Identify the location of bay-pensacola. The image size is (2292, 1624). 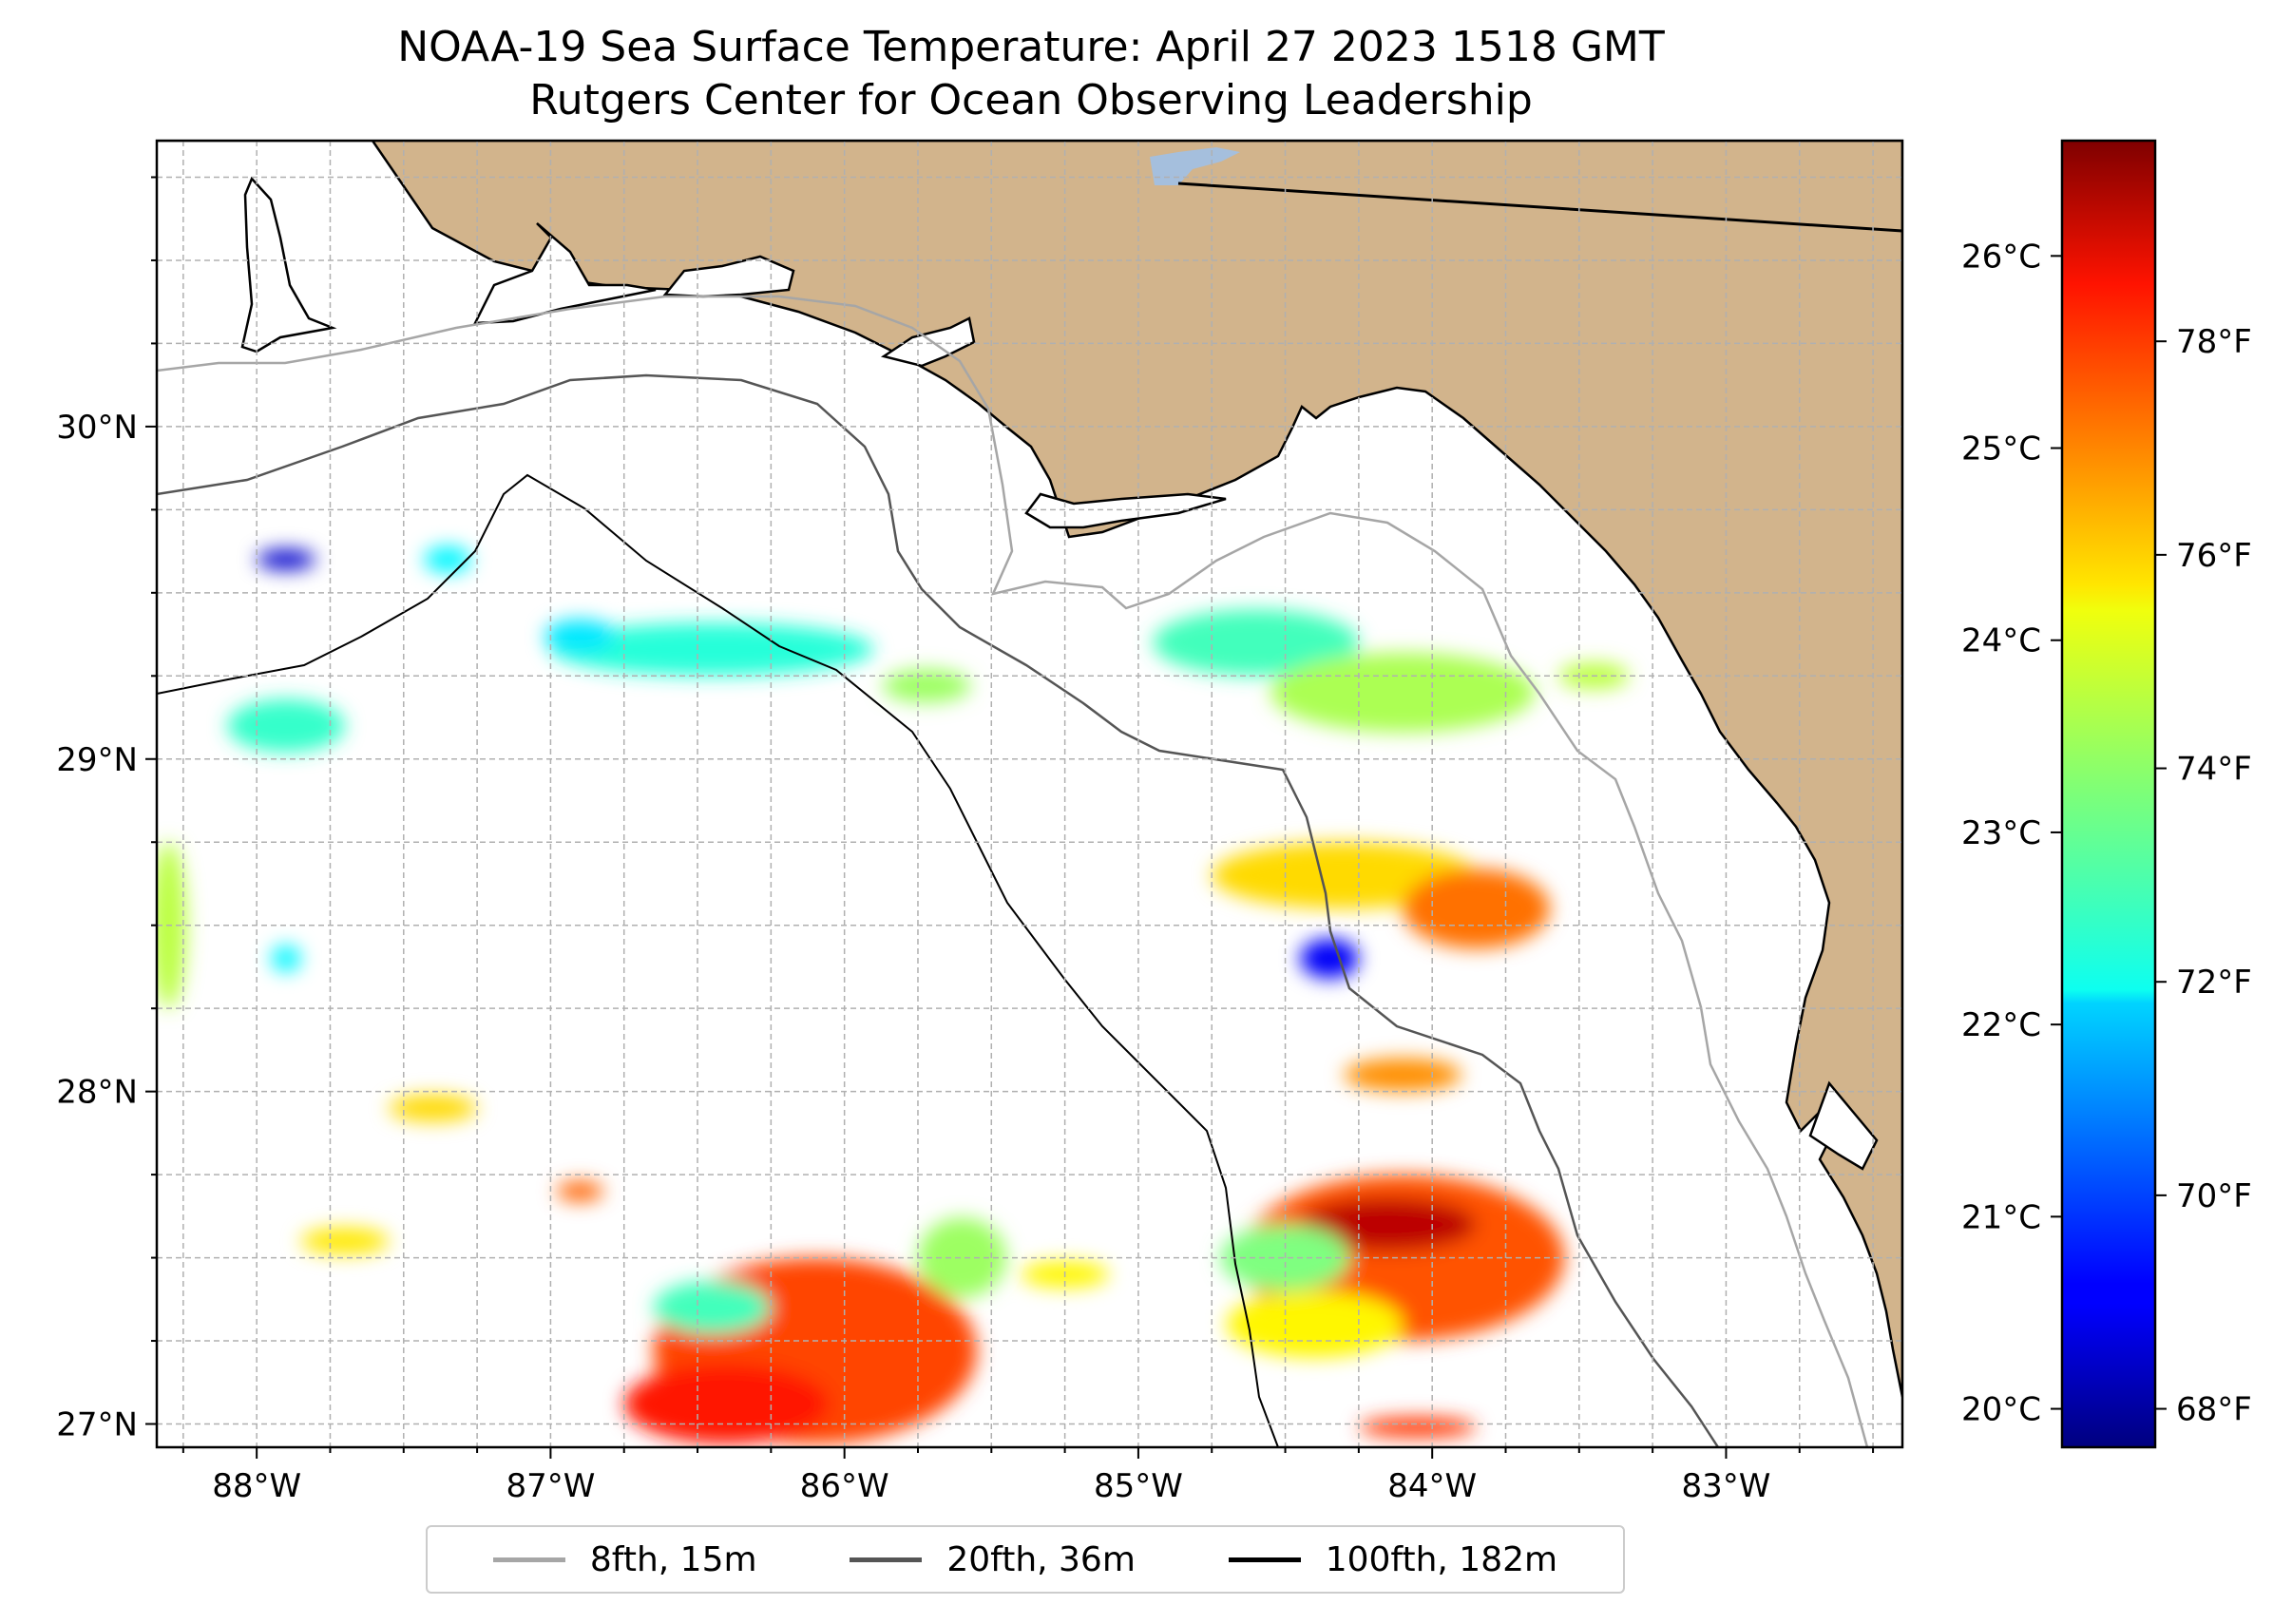
(564, 273).